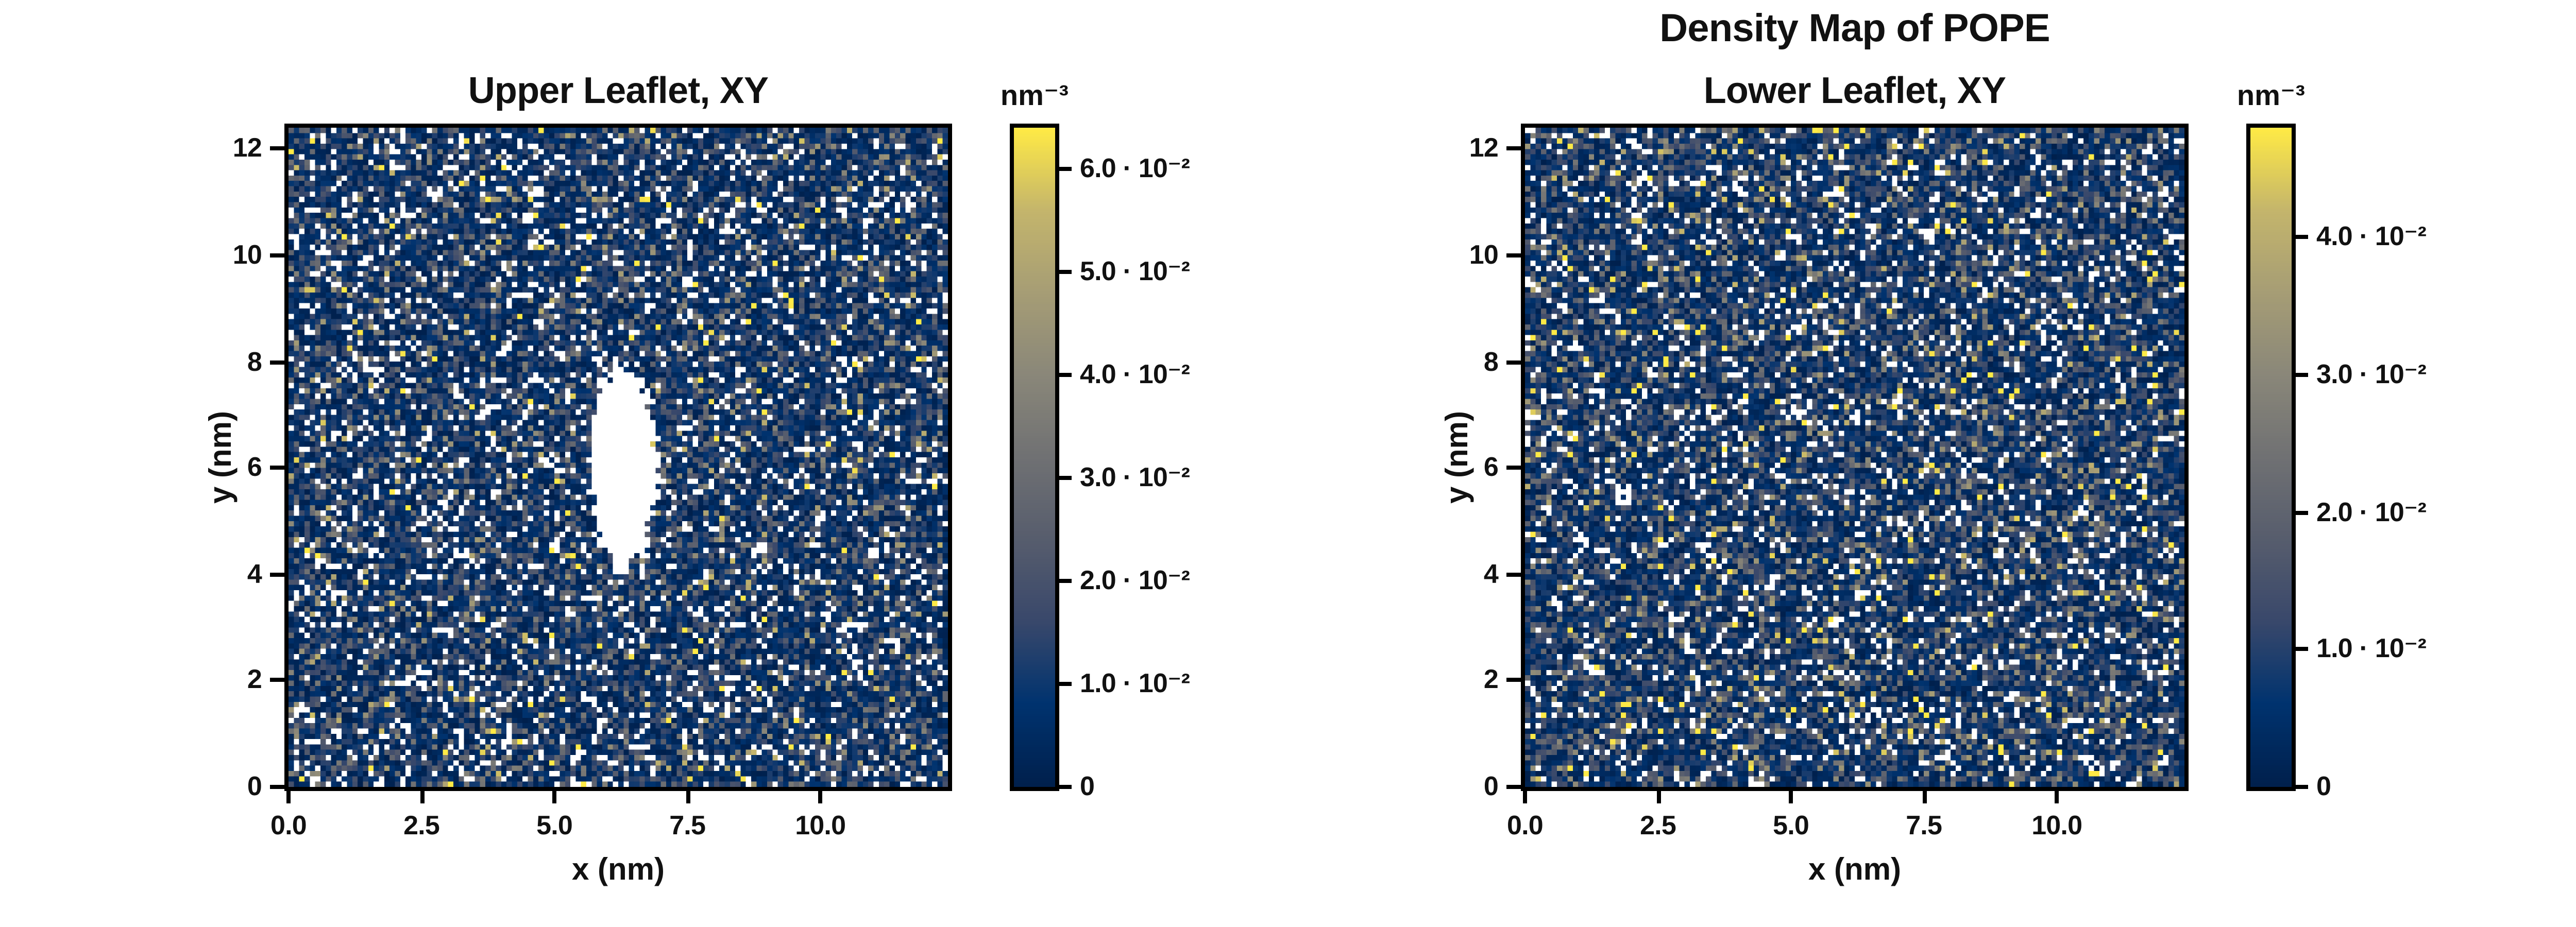 This screenshot has width=2576, height=927. What do you see at coordinates (1854, 30) in the screenshot?
I see `figure-title: Density Map of POPE` at bounding box center [1854, 30].